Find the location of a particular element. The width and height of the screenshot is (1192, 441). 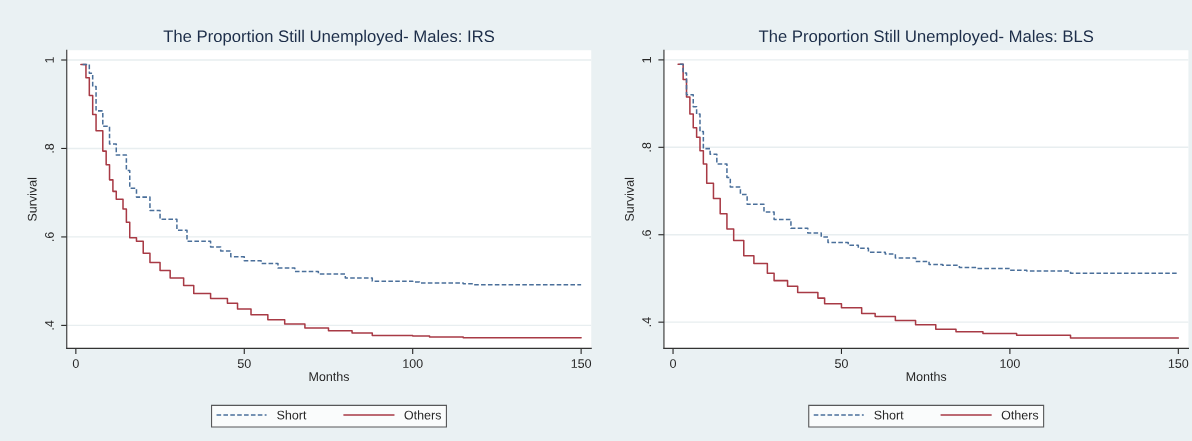

chart-title: The Proportion Still Unemployed- Males: IRS is located at coordinates (329, 37).